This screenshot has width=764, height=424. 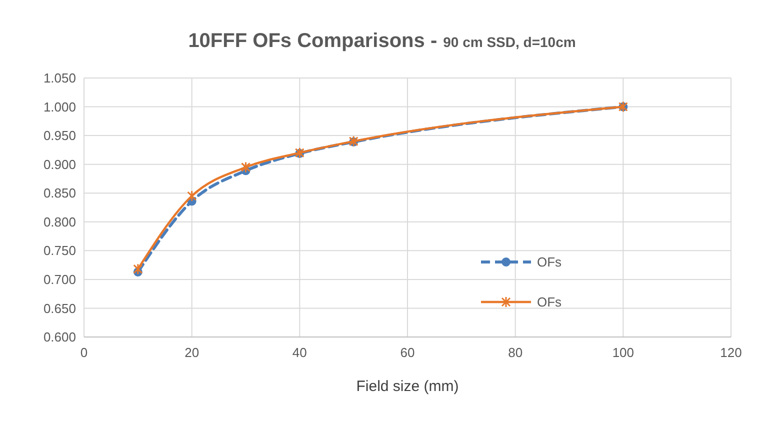 What do you see at coordinates (59, 279) in the screenshot?
I see `y-tick-label: 0.700` at bounding box center [59, 279].